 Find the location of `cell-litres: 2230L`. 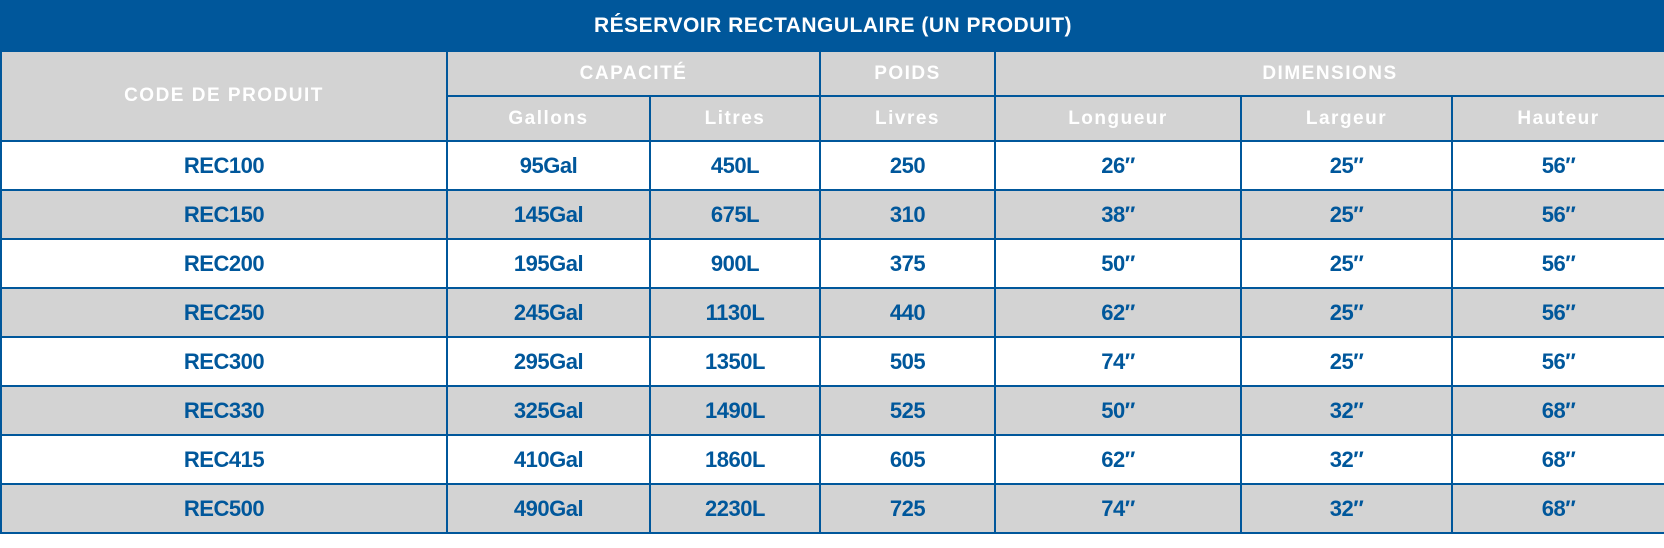

cell-litres: 2230L is located at coordinates (735, 508).